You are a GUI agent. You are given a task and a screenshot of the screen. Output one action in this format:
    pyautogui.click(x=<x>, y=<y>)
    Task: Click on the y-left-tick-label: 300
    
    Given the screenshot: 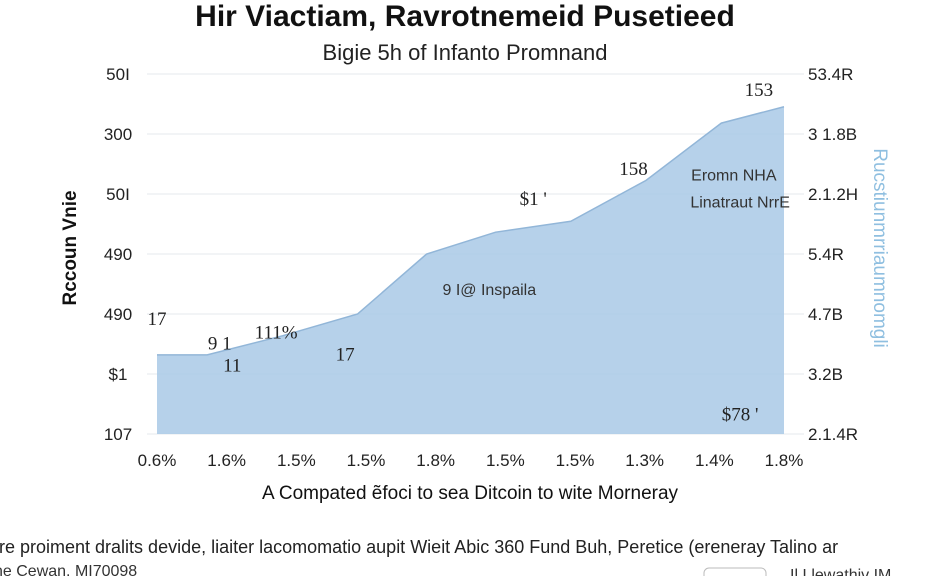 What is the action you would take?
    pyautogui.click(x=118, y=134)
    